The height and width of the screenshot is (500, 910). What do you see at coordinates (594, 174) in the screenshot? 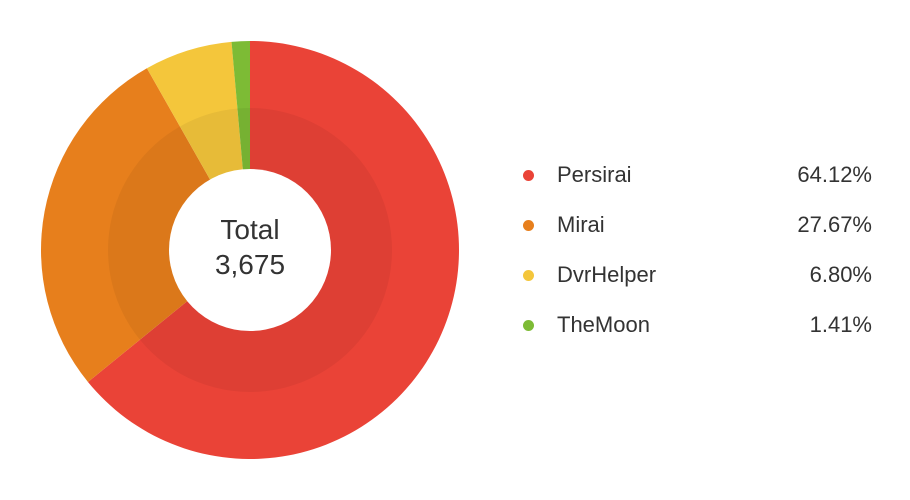
I see `legend-label: Persirai` at bounding box center [594, 174].